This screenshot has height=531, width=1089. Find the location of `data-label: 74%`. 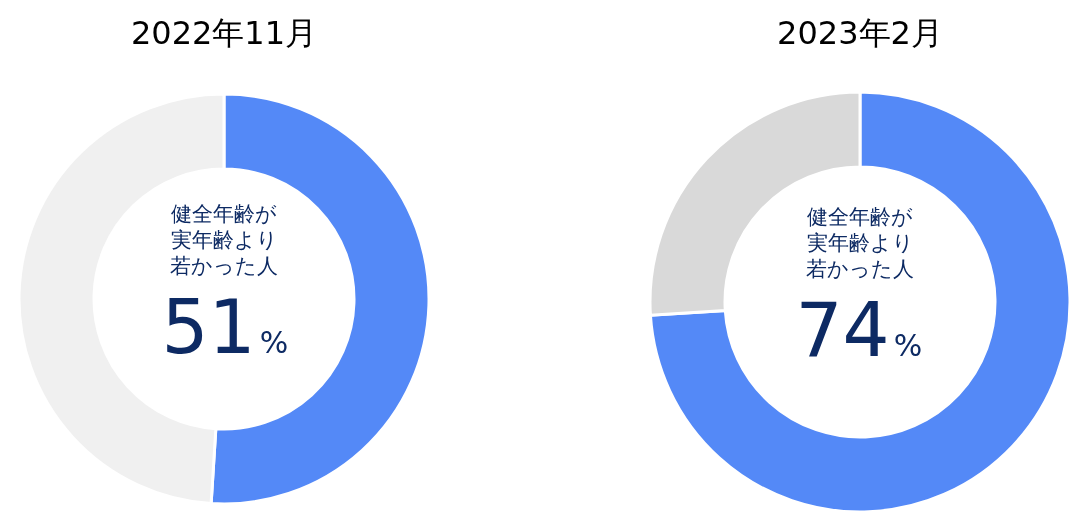

data-label: 74% is located at coordinates (859, 330).